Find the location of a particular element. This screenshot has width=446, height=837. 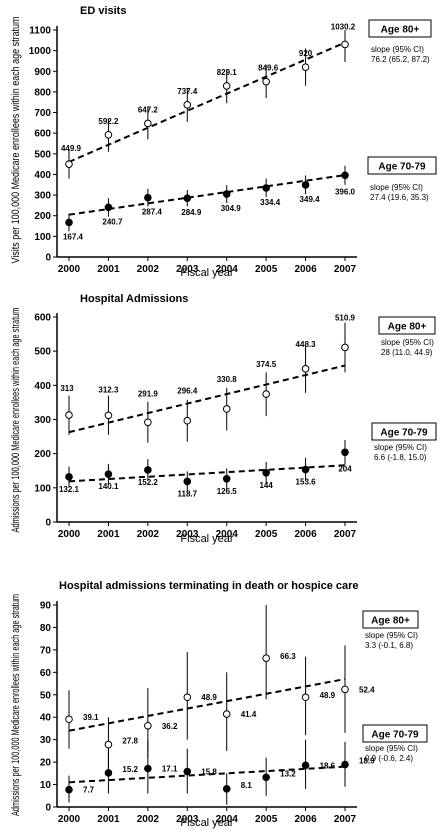

data-label: 39.1 is located at coordinates (91, 717).